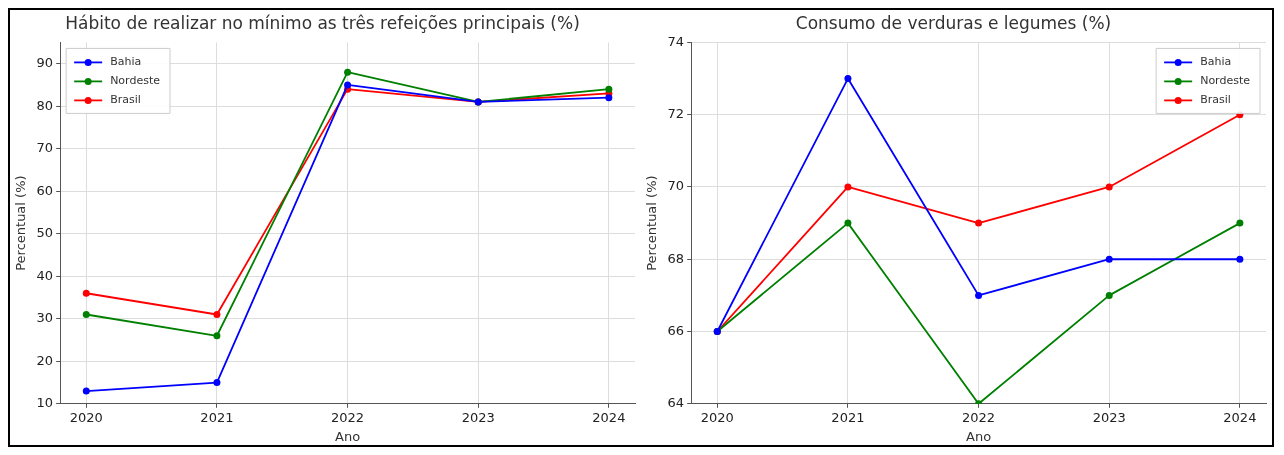 The width and height of the screenshot is (1284, 455). I want to click on y-tick-label: 66, so click(676, 330).